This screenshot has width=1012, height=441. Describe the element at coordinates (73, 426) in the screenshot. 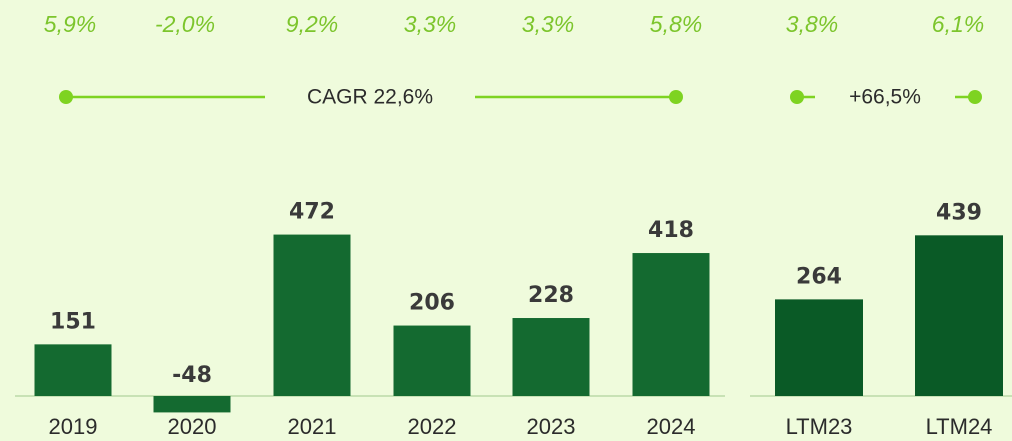

I see `category-label: 2019` at that location.